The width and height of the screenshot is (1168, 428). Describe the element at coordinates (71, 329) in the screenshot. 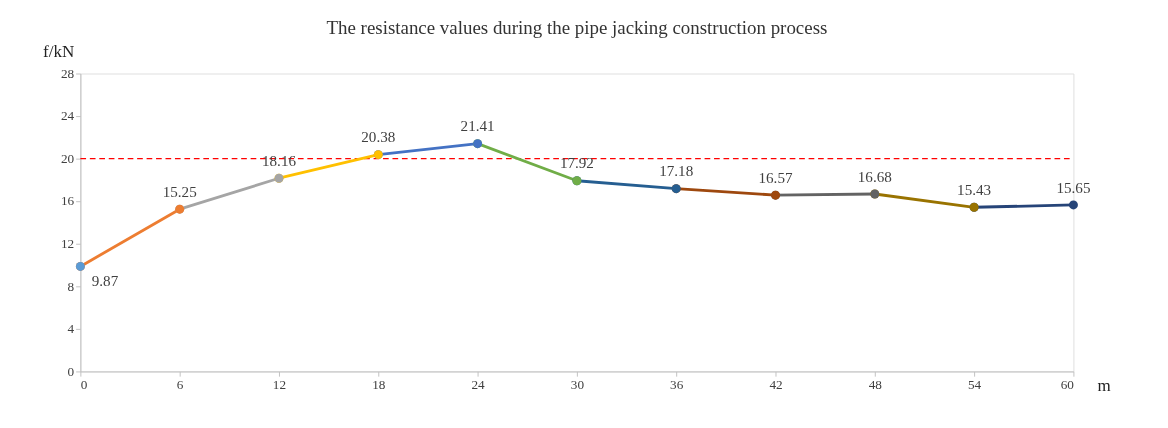

I see `y-tick-label: 4` at that location.